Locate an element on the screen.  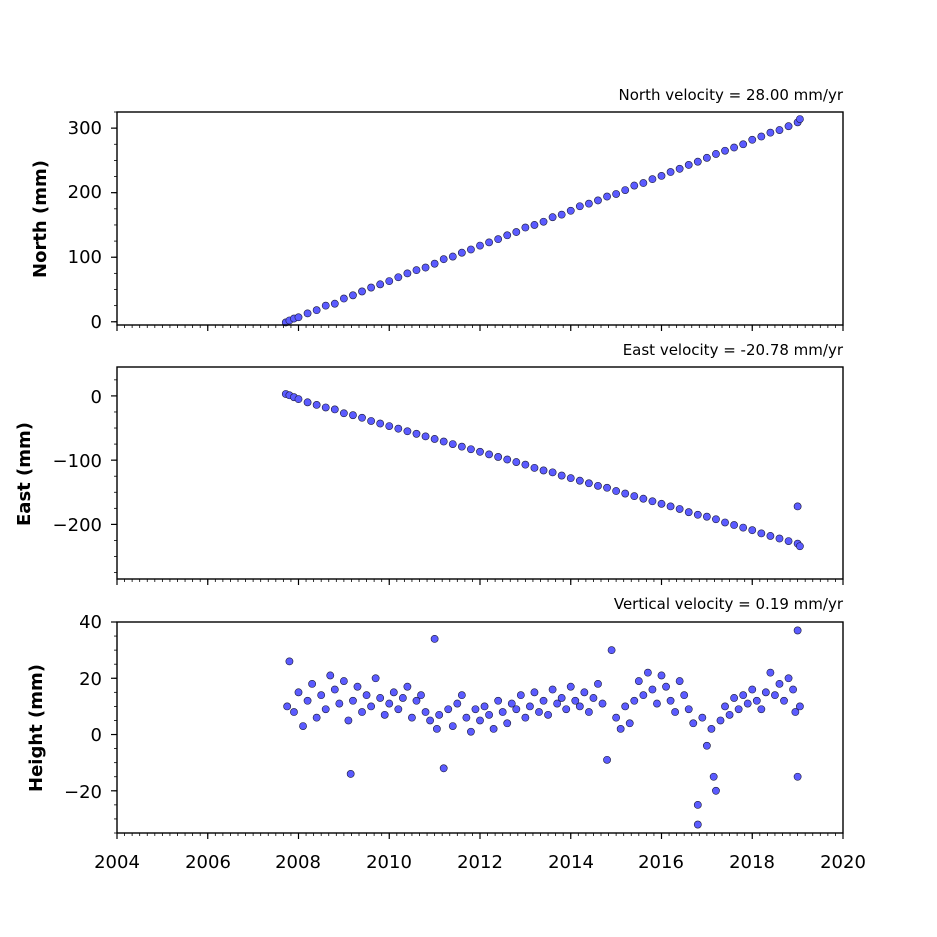
north-axis-label: North (mm) is located at coordinates (40, 219).